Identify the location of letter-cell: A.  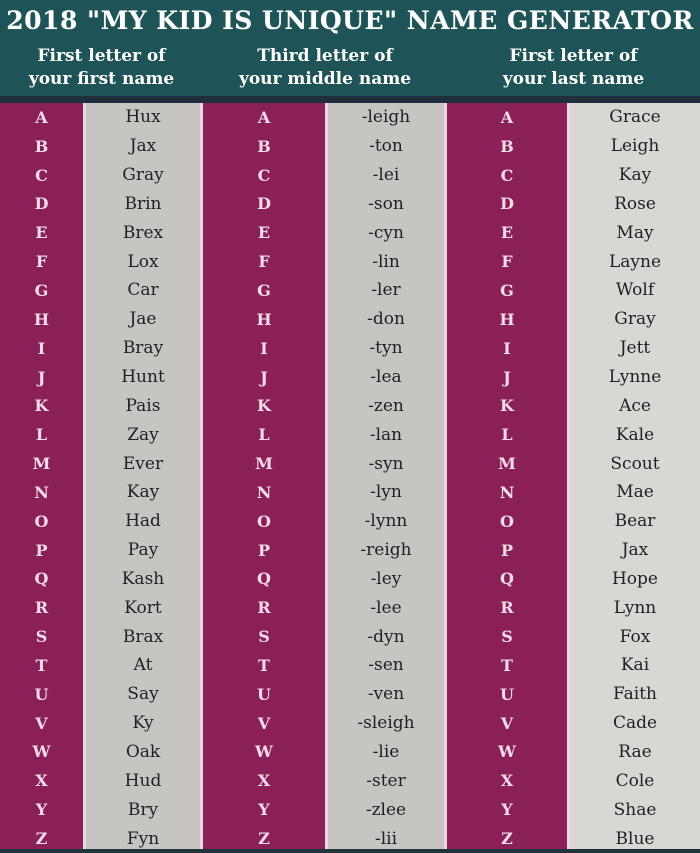
(507, 117).